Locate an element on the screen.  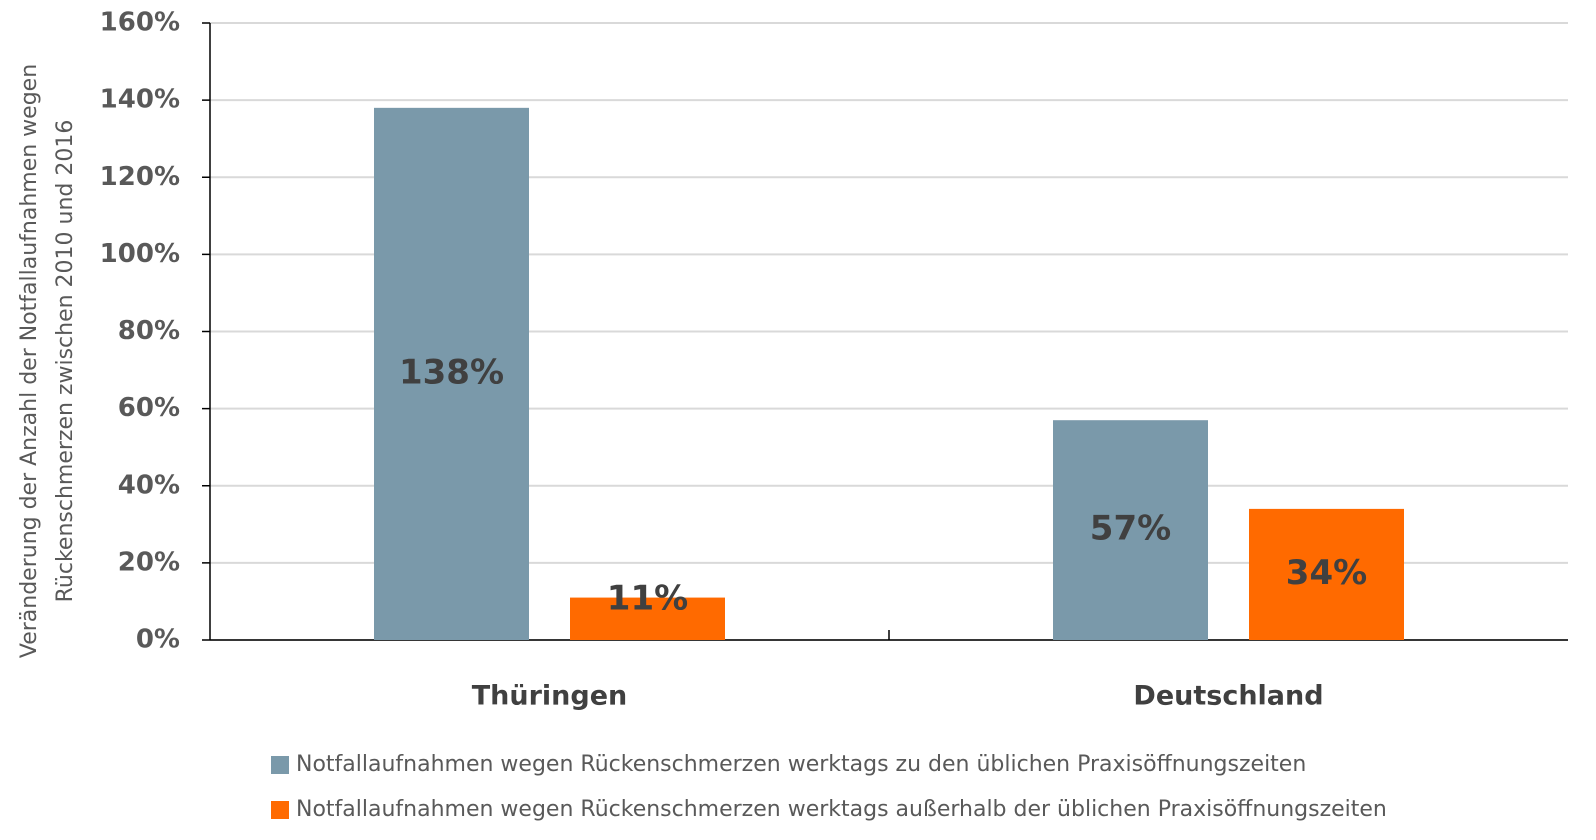
y-axis-title: Rückenschmerzen zwischen 2010 und 2016 is located at coordinates (65, 361).